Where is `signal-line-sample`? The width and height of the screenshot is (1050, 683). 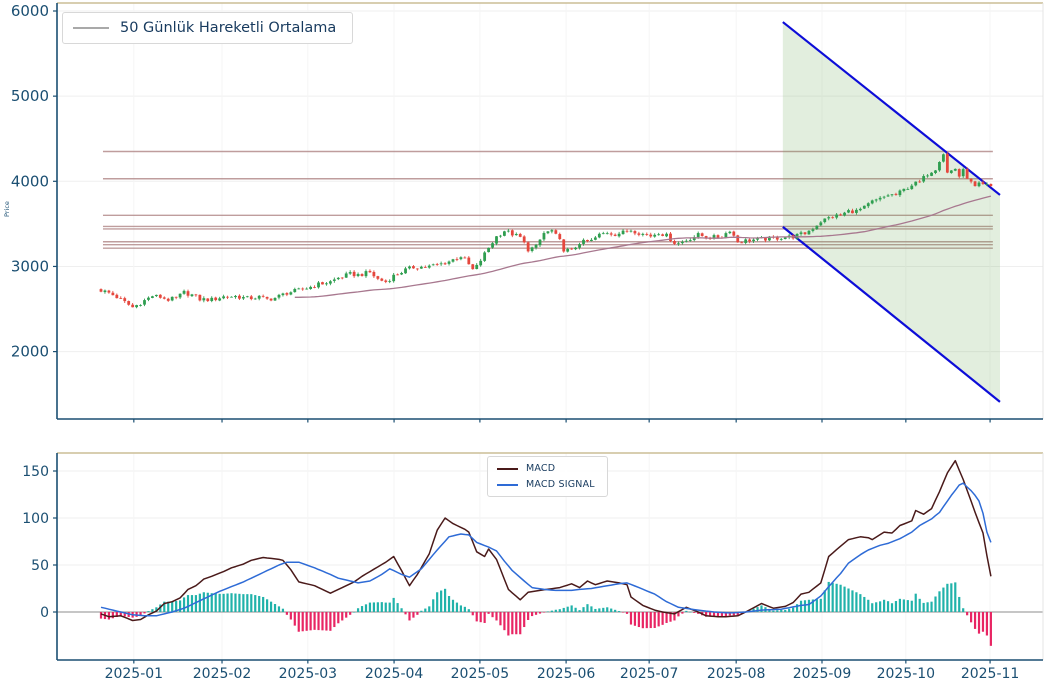
signal-line-sample is located at coordinates (507, 484).